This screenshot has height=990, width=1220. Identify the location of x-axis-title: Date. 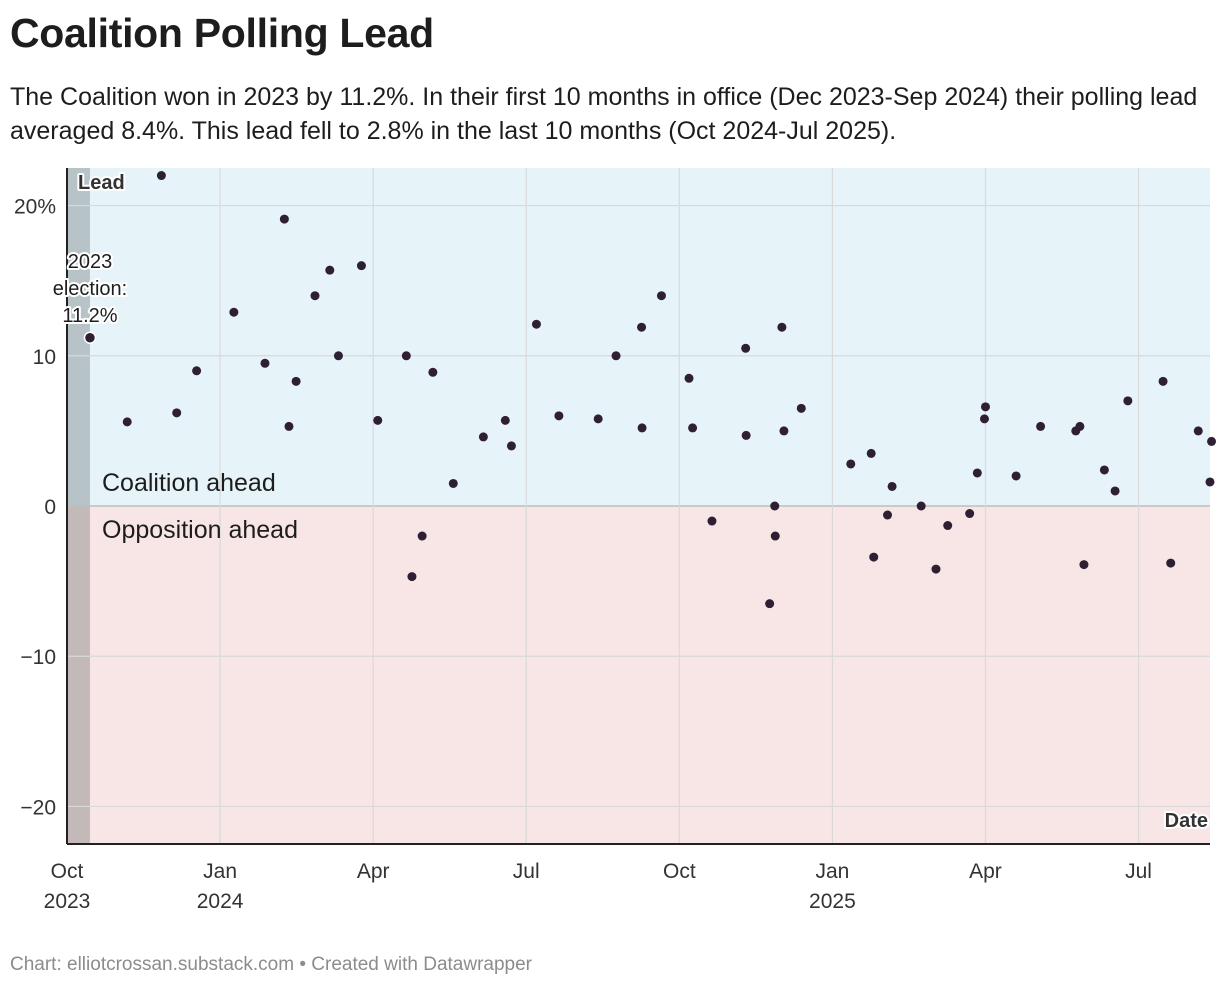
(1186, 821).